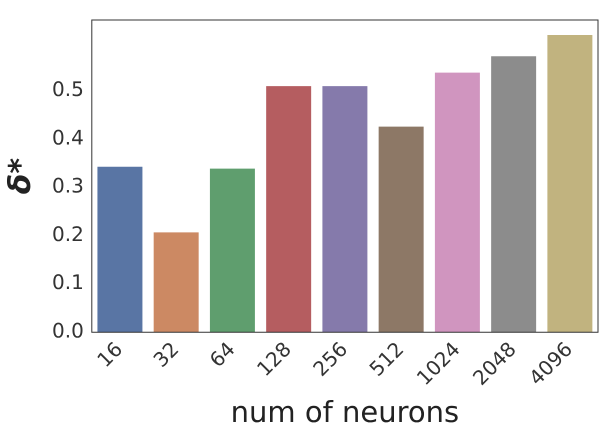 This screenshot has width=600, height=436. I want to click on y-tick-label: 0.0, so click(68, 330).